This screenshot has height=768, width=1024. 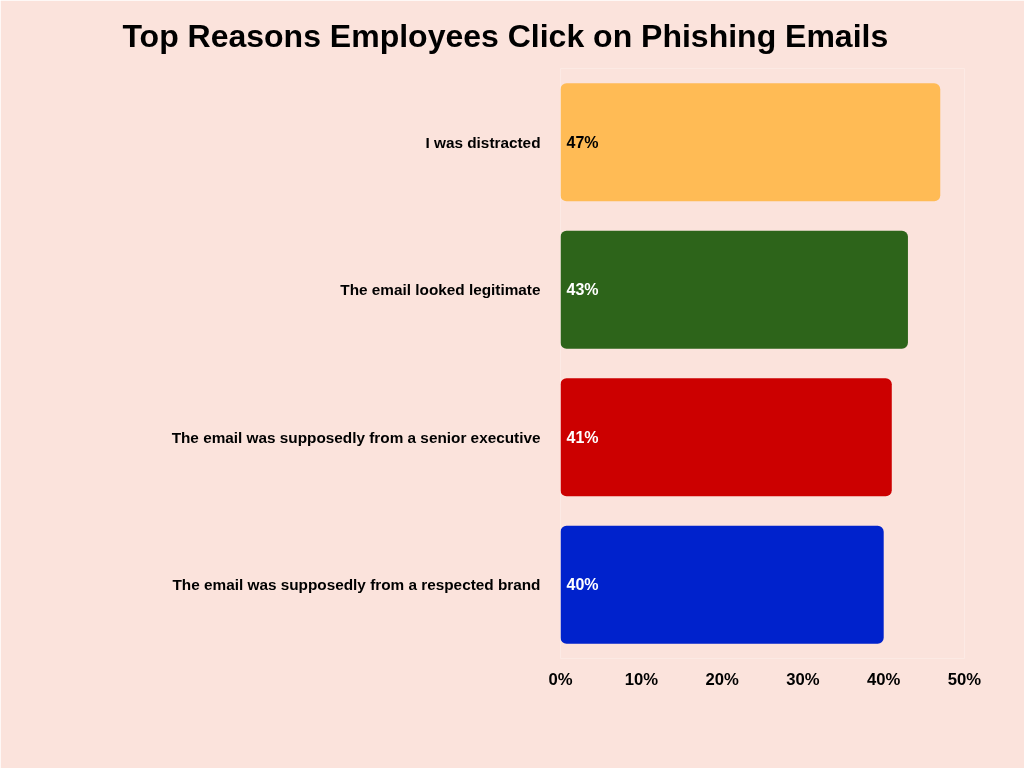 What do you see at coordinates (582, 585) in the screenshot?
I see `data-label: 40%` at bounding box center [582, 585].